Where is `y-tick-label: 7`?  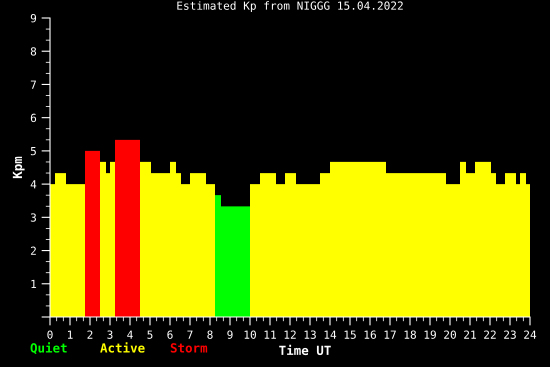
y-tick-label: 7 is located at coordinates (33, 84).